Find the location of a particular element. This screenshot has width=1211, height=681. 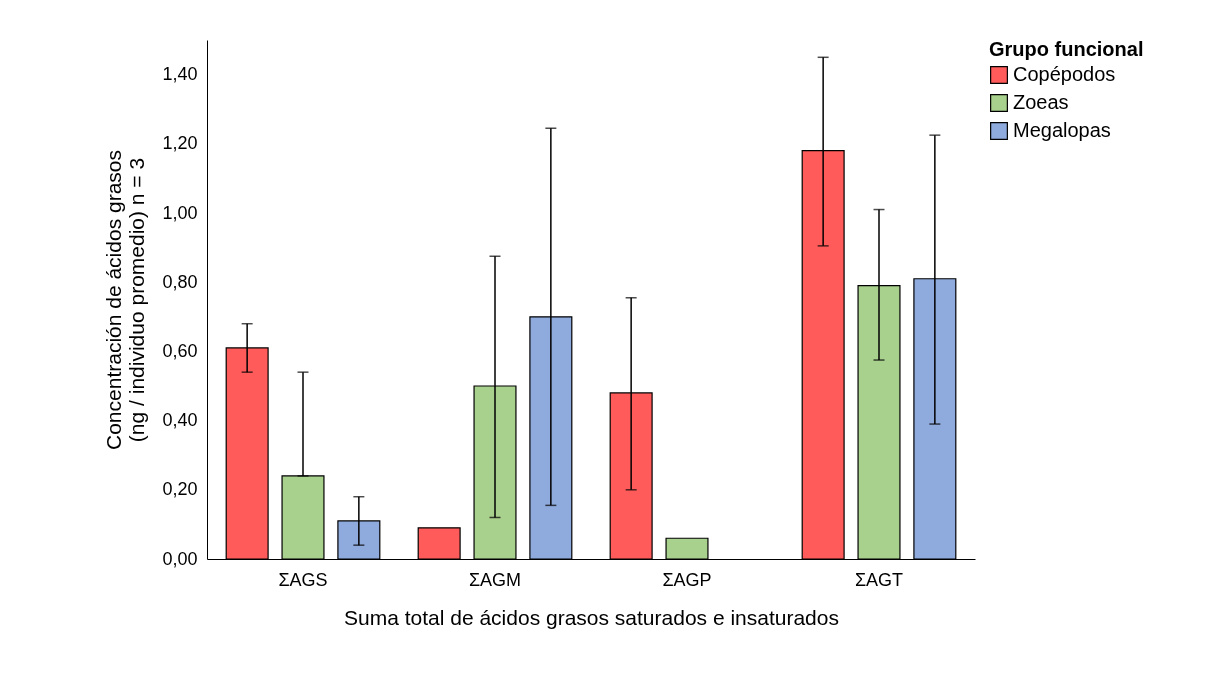

x-tick-label: ΣAGP is located at coordinates (687, 579).